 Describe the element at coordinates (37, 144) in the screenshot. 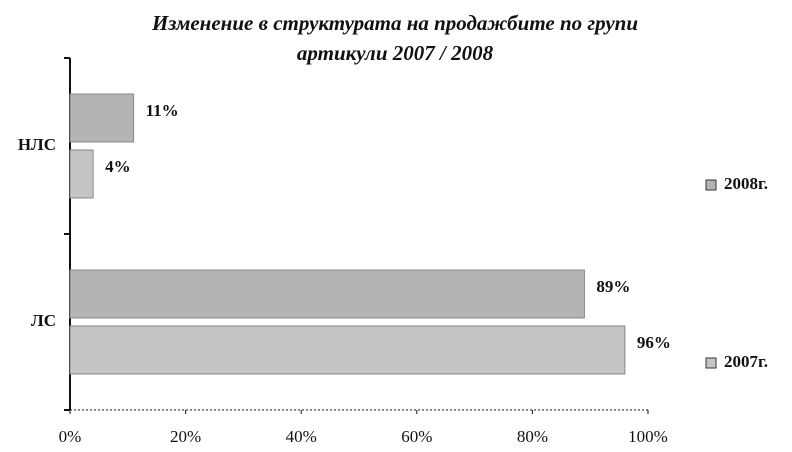

I see `y-tick-label: НЛС` at that location.